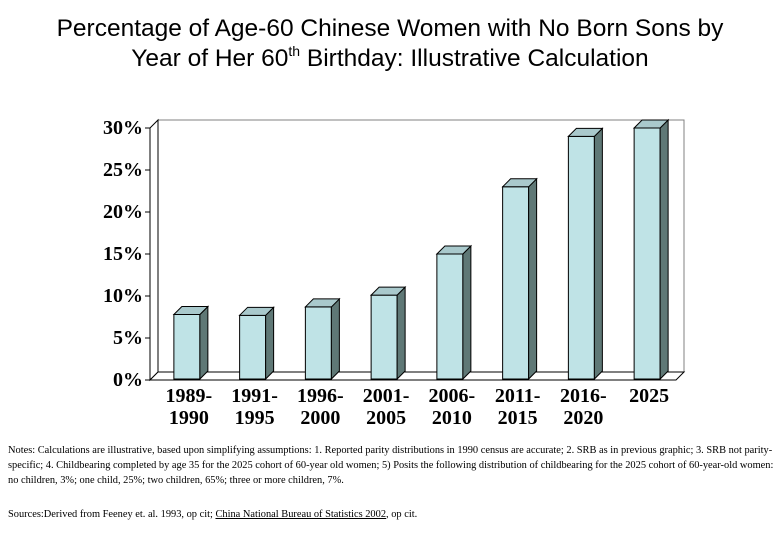 This screenshot has width=780, height=540. I want to click on x-tick-label: 1991-1995, so click(254, 407).